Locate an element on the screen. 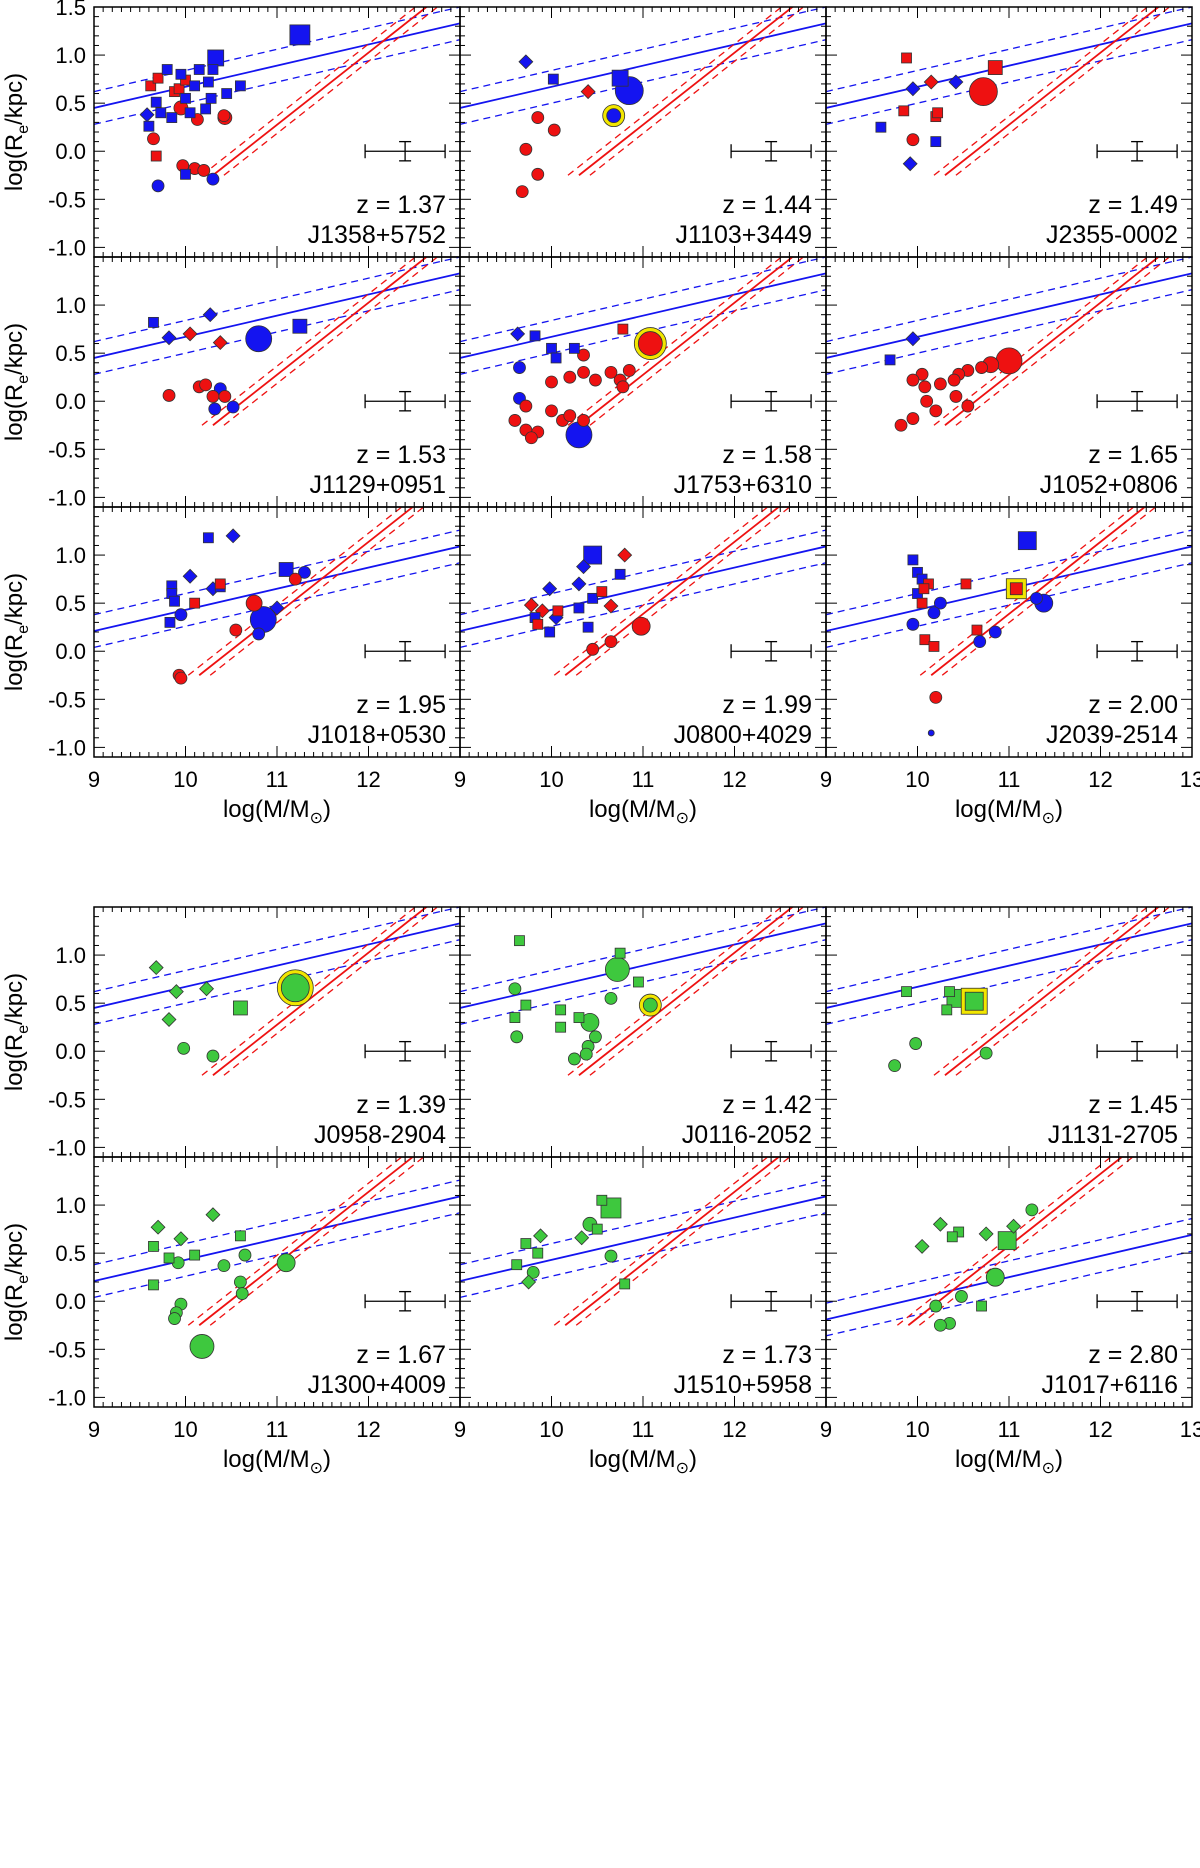 The image size is (1200, 1868). panel-redshift-label: z = 2.80 is located at coordinates (1133, 1355).